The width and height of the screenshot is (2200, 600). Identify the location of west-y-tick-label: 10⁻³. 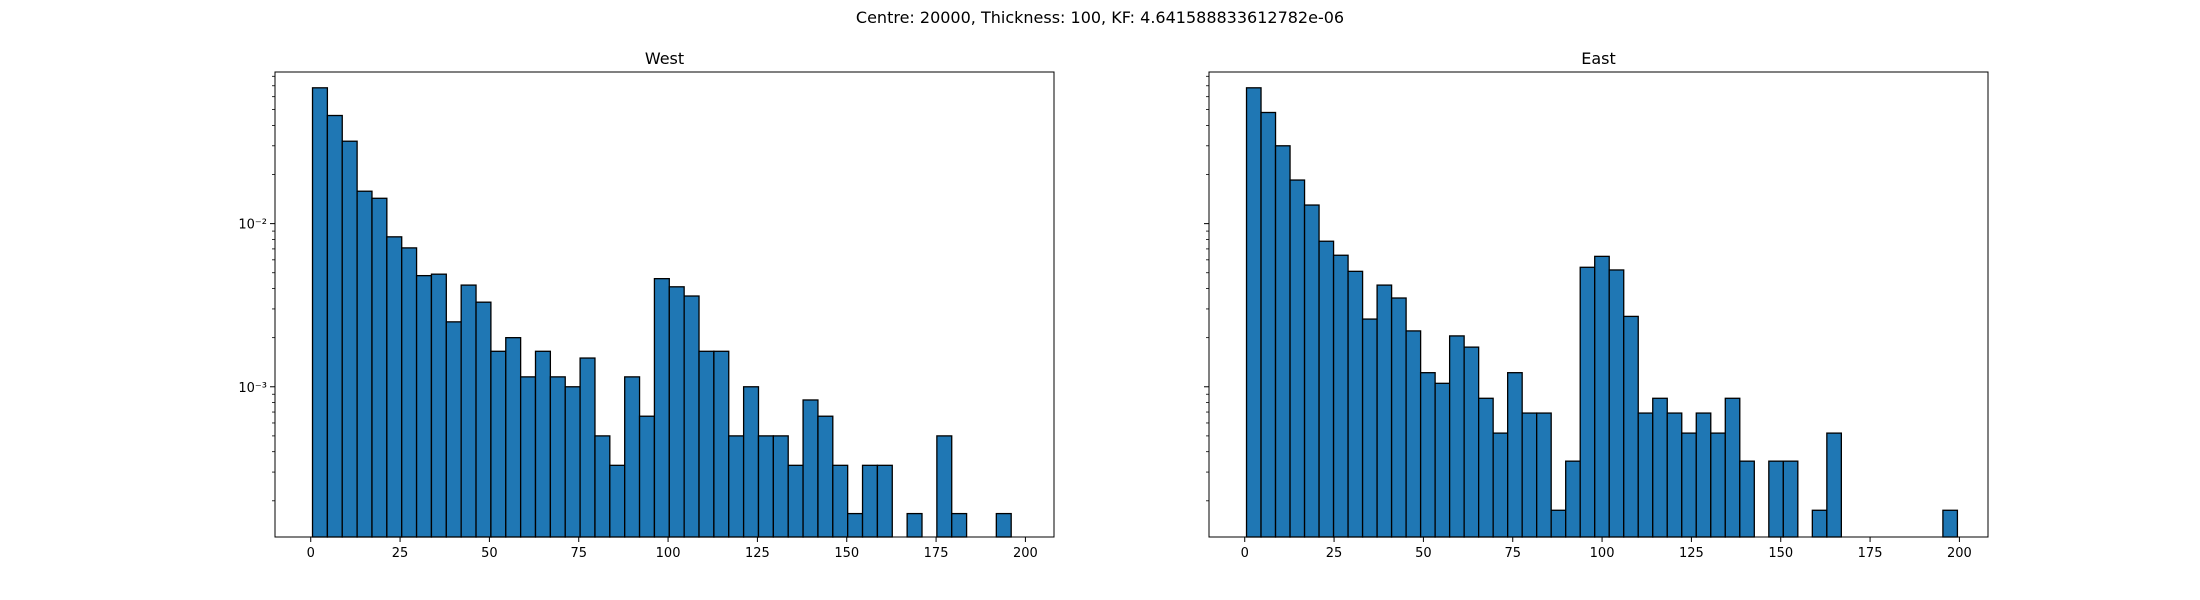
(252, 388).